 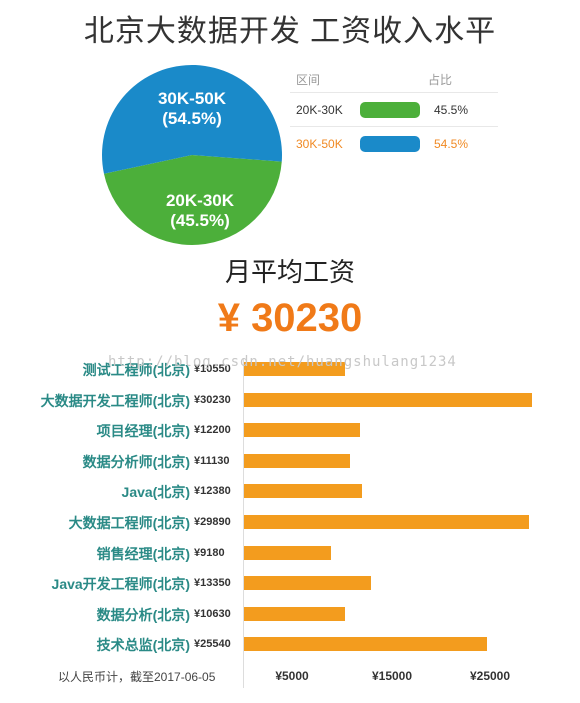 I want to click on bar-row: 项目经理(北京) ¥12200, so click(x=290, y=431).